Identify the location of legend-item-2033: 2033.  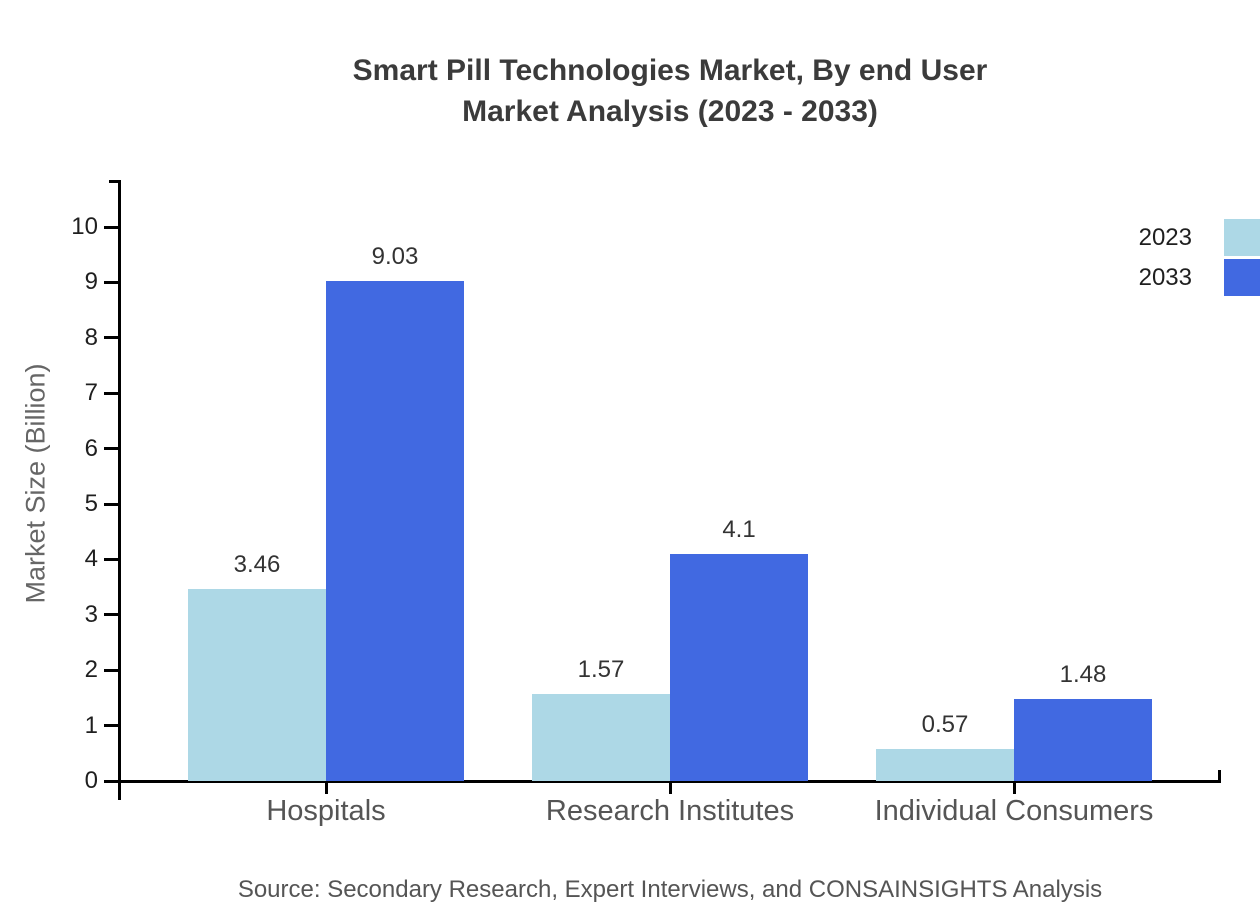
(1180, 277).